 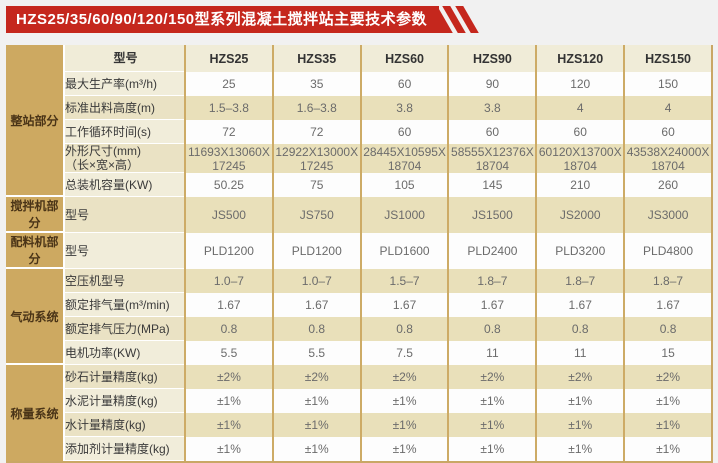 What do you see at coordinates (491, 58) in the screenshot?
I see `header-model: HZS90` at bounding box center [491, 58].